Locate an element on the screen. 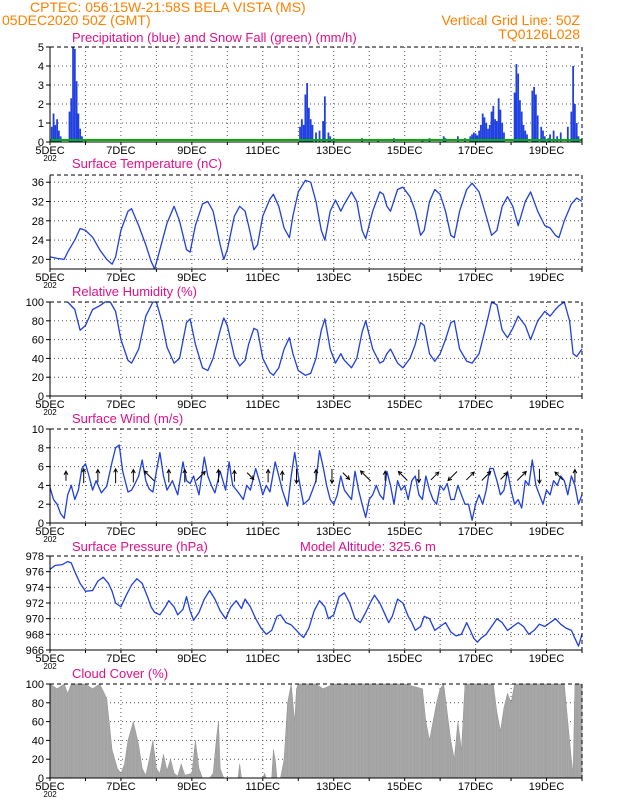 This screenshot has width=618, height=800. pressure-year-label: 202 is located at coordinates (50, 666).